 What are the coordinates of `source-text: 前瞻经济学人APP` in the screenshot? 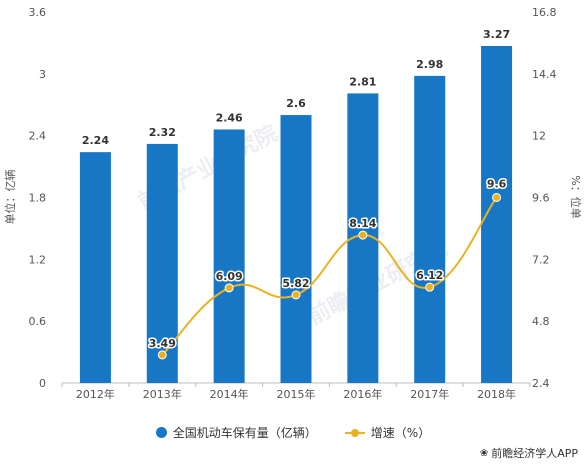 It's located at (534, 453).